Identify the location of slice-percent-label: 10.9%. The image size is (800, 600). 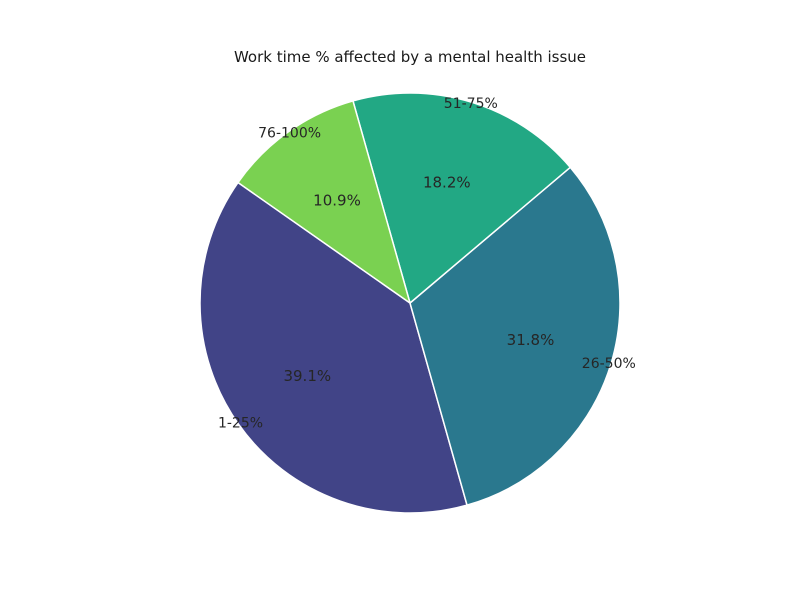
(337, 200).